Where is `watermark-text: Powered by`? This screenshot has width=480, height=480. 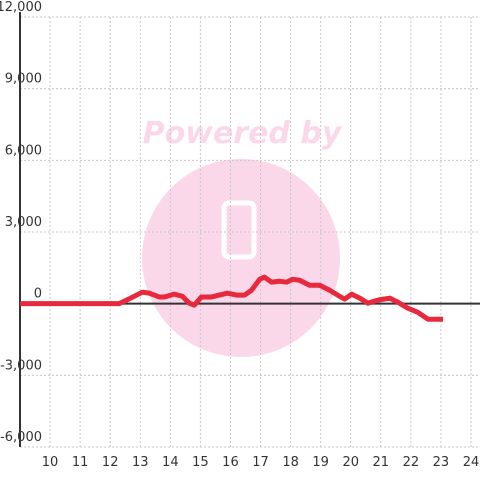
watermark-text: Powered by is located at coordinates (243, 133).